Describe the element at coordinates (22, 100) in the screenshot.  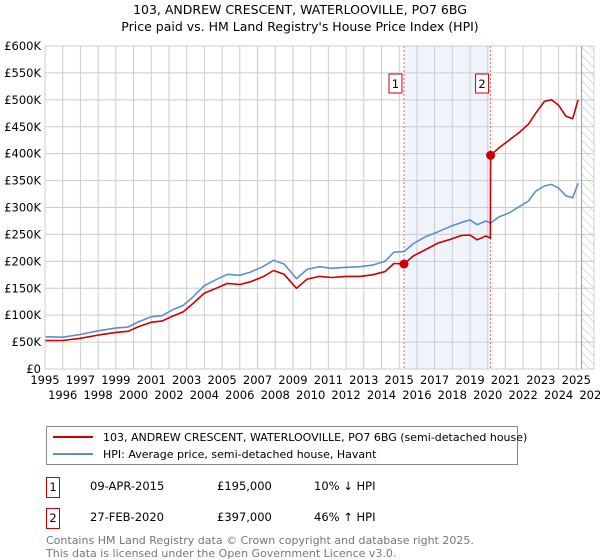
I see `y-tick-label: £500K` at that location.